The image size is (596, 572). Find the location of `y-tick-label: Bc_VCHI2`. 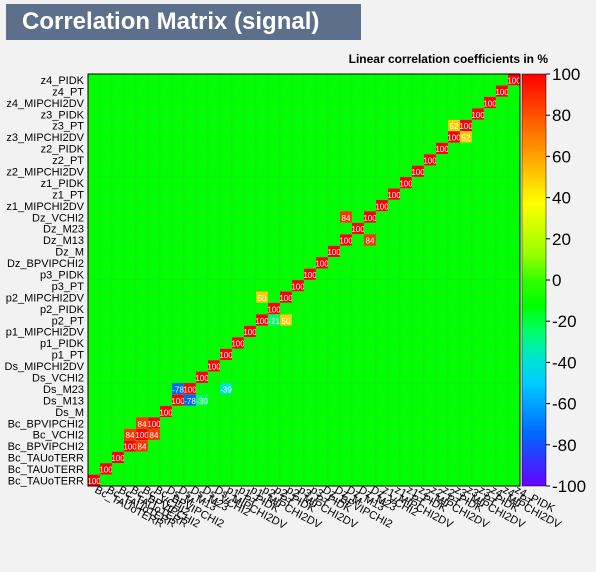

y-tick-label: Bc_VCHI2 is located at coordinates (58, 436).